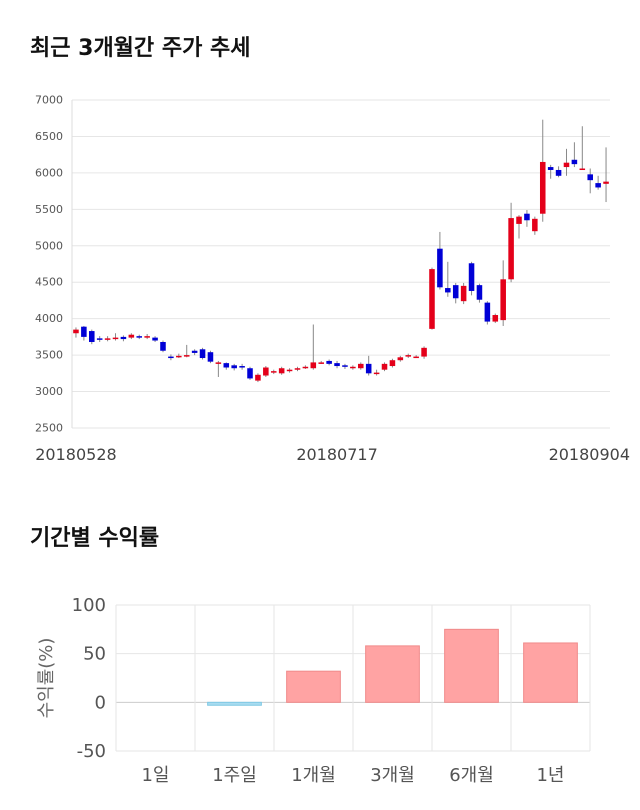  I want to click on y-tick-label: 2500, so click(49, 428).